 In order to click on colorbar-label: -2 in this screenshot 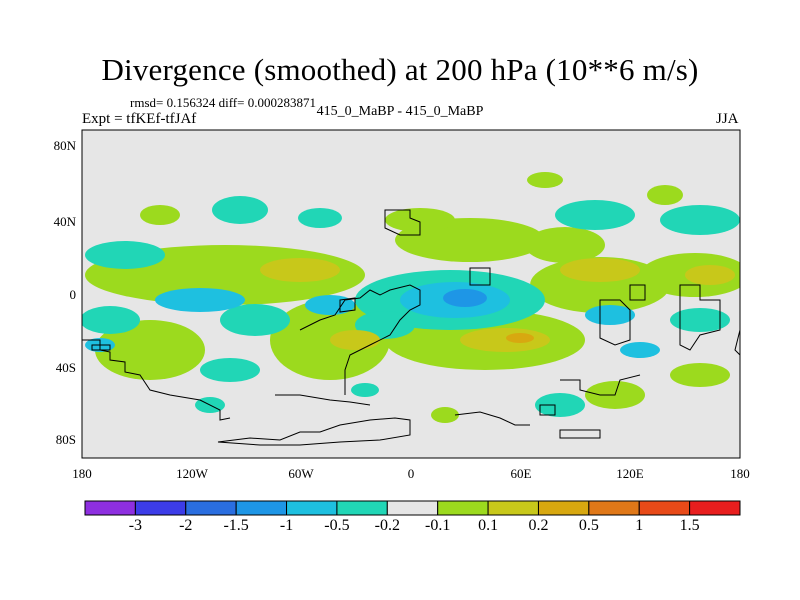, I will do `click(186, 525)`.